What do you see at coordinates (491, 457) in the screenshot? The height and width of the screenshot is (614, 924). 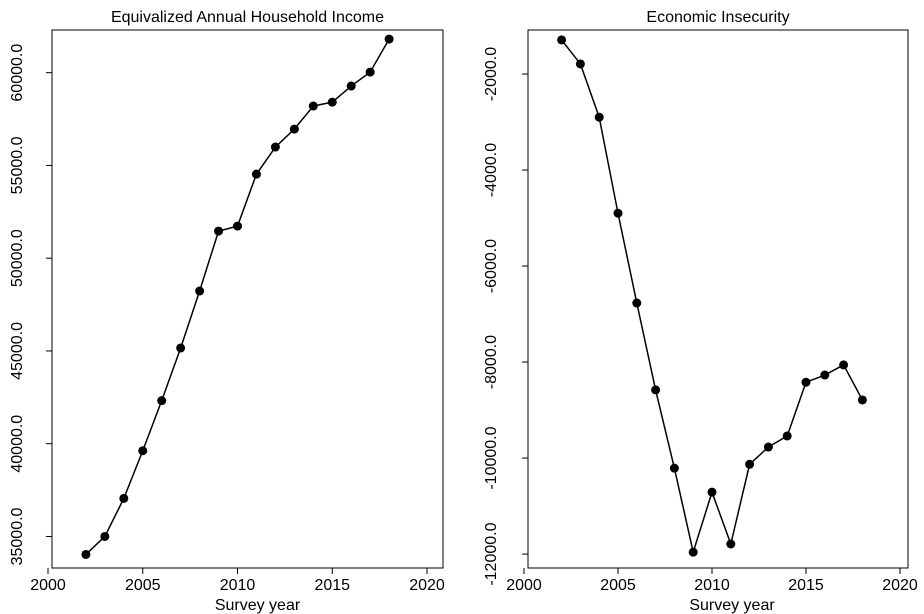 I see `y-tick-label: -10000.0` at bounding box center [491, 457].